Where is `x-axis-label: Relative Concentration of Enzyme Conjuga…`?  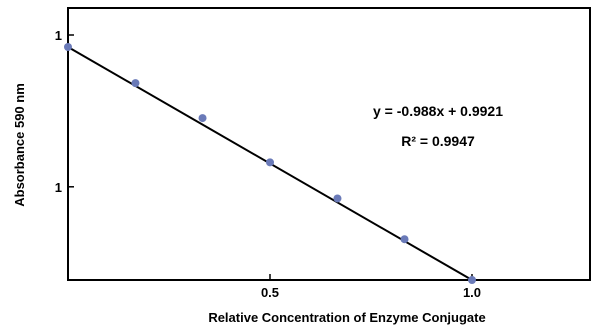
x-axis-label: Relative Concentration of Enzyme Conjuga… is located at coordinates (346, 317).